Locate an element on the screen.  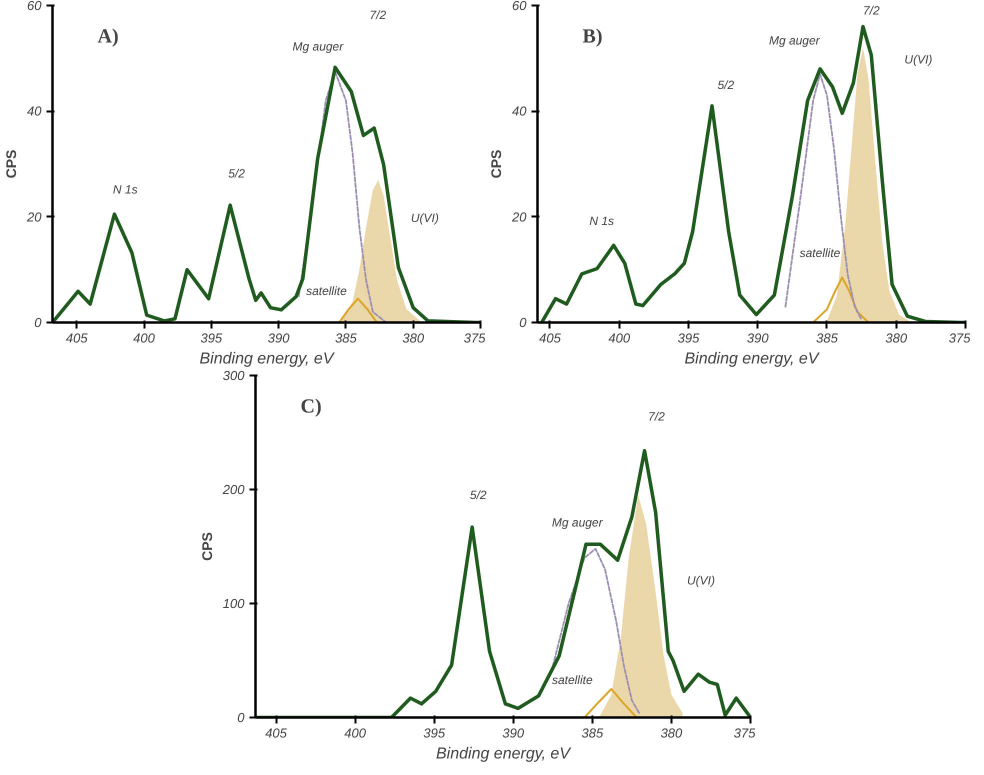
y-tick-label: 300 is located at coordinates (234, 375).